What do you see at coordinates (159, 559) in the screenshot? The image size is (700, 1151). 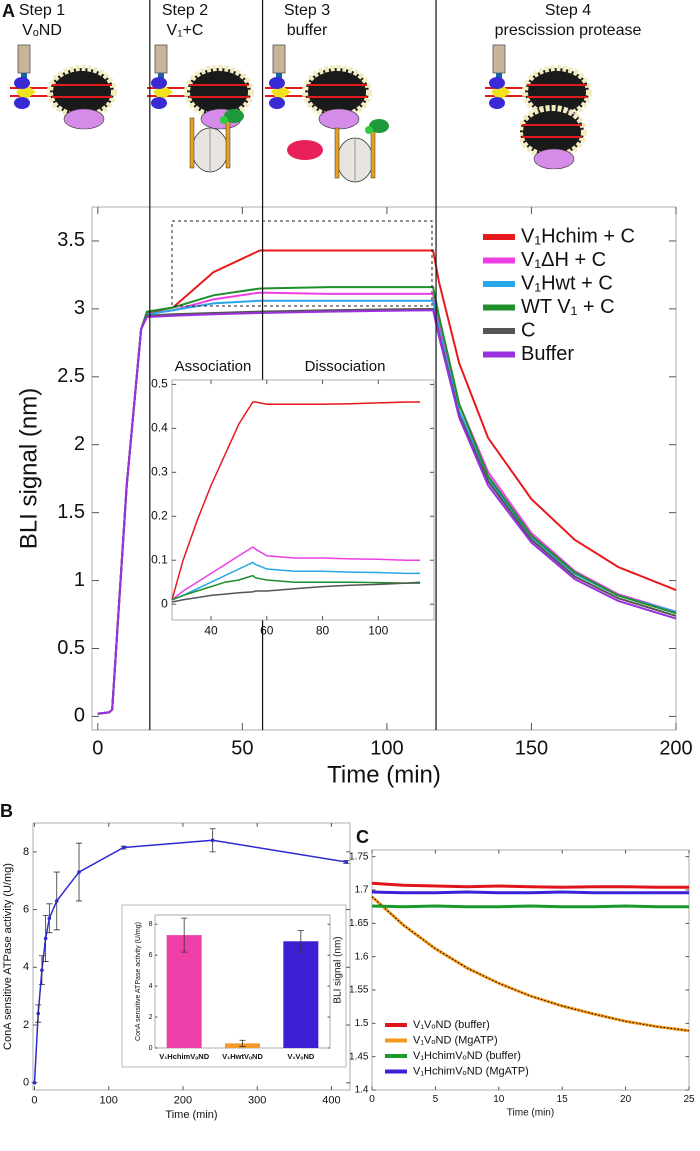 I see `y-tick-label: 0.1` at bounding box center [159, 559].